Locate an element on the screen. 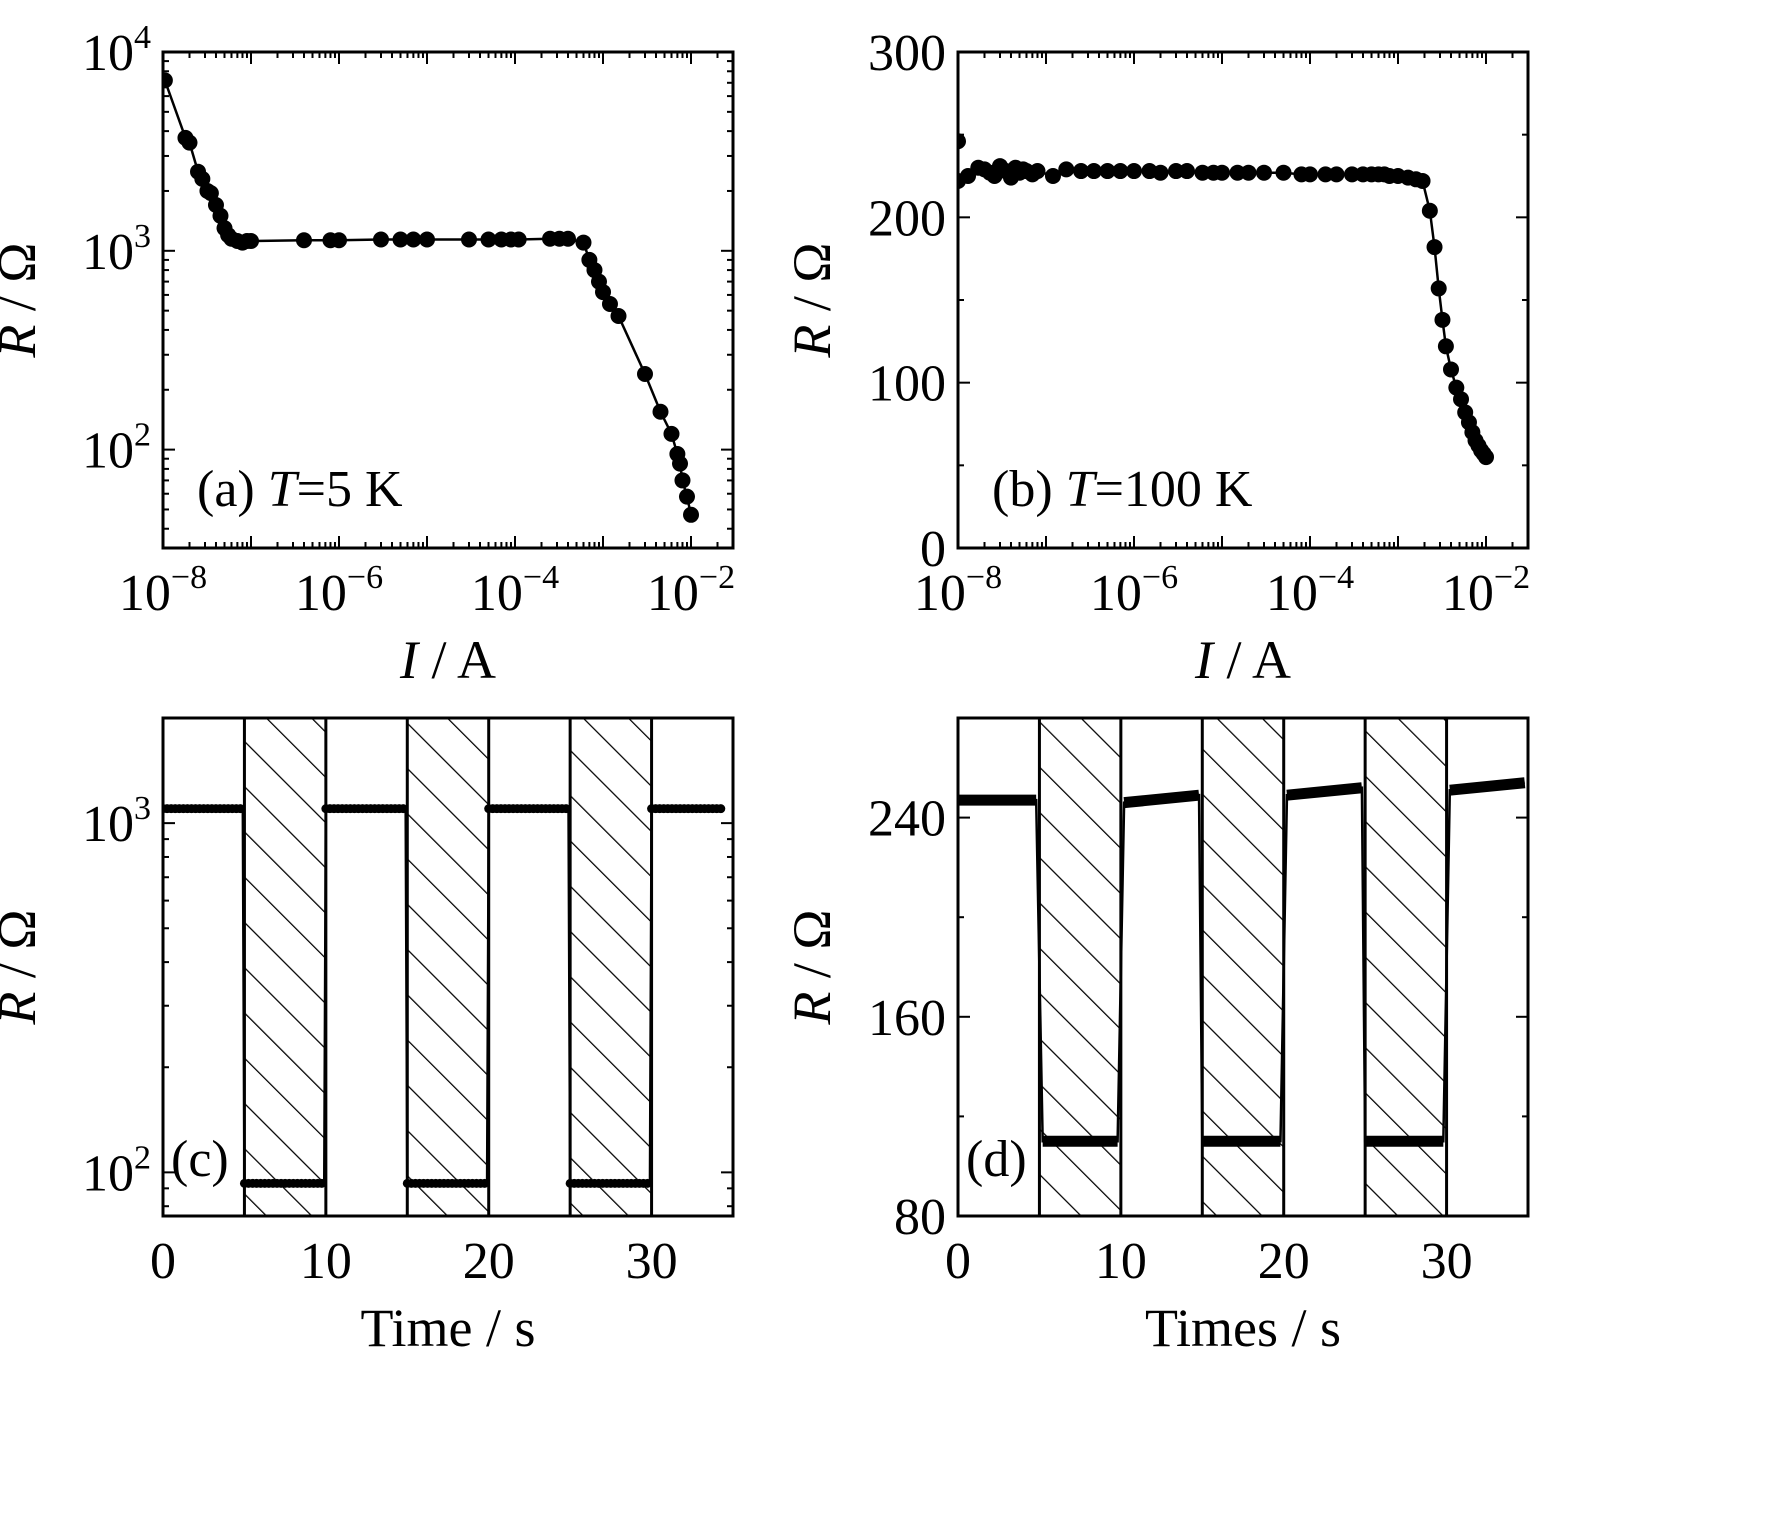  y-tick-label: 80 is located at coordinates (920, 1217).